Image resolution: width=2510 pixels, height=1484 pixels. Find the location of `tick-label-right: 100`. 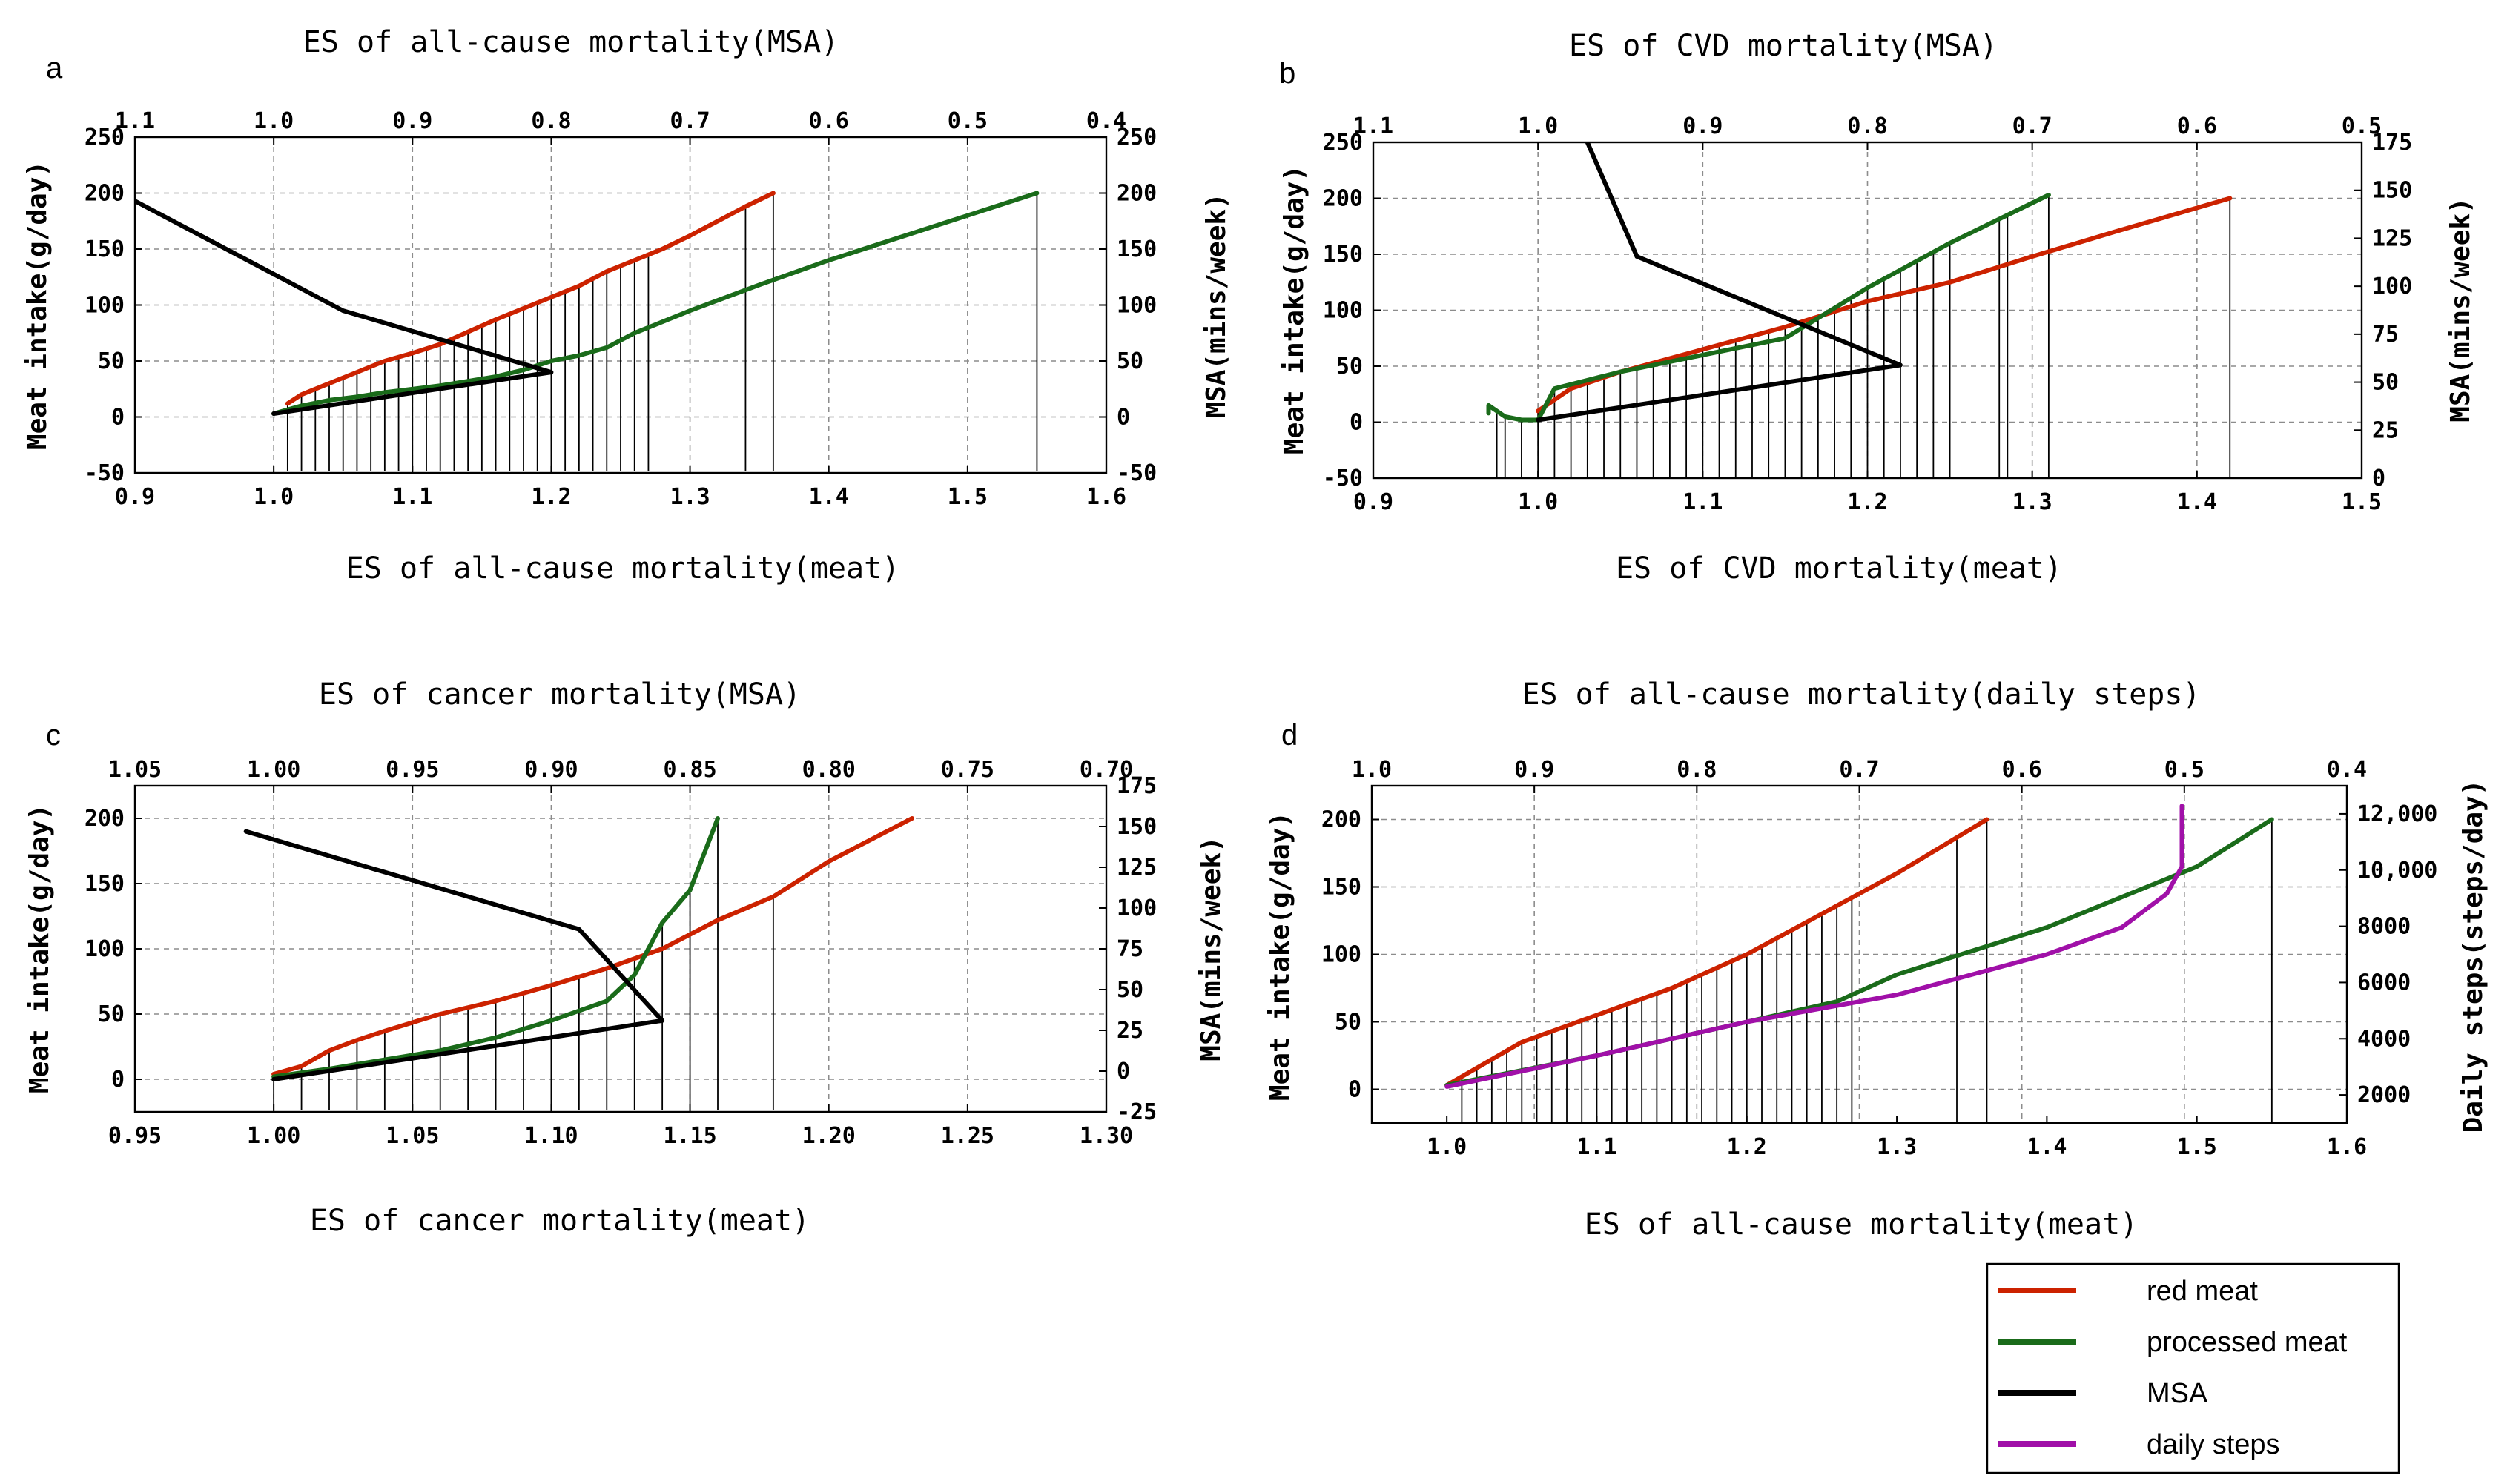

tick-label-right: 100 is located at coordinates (1137, 306).